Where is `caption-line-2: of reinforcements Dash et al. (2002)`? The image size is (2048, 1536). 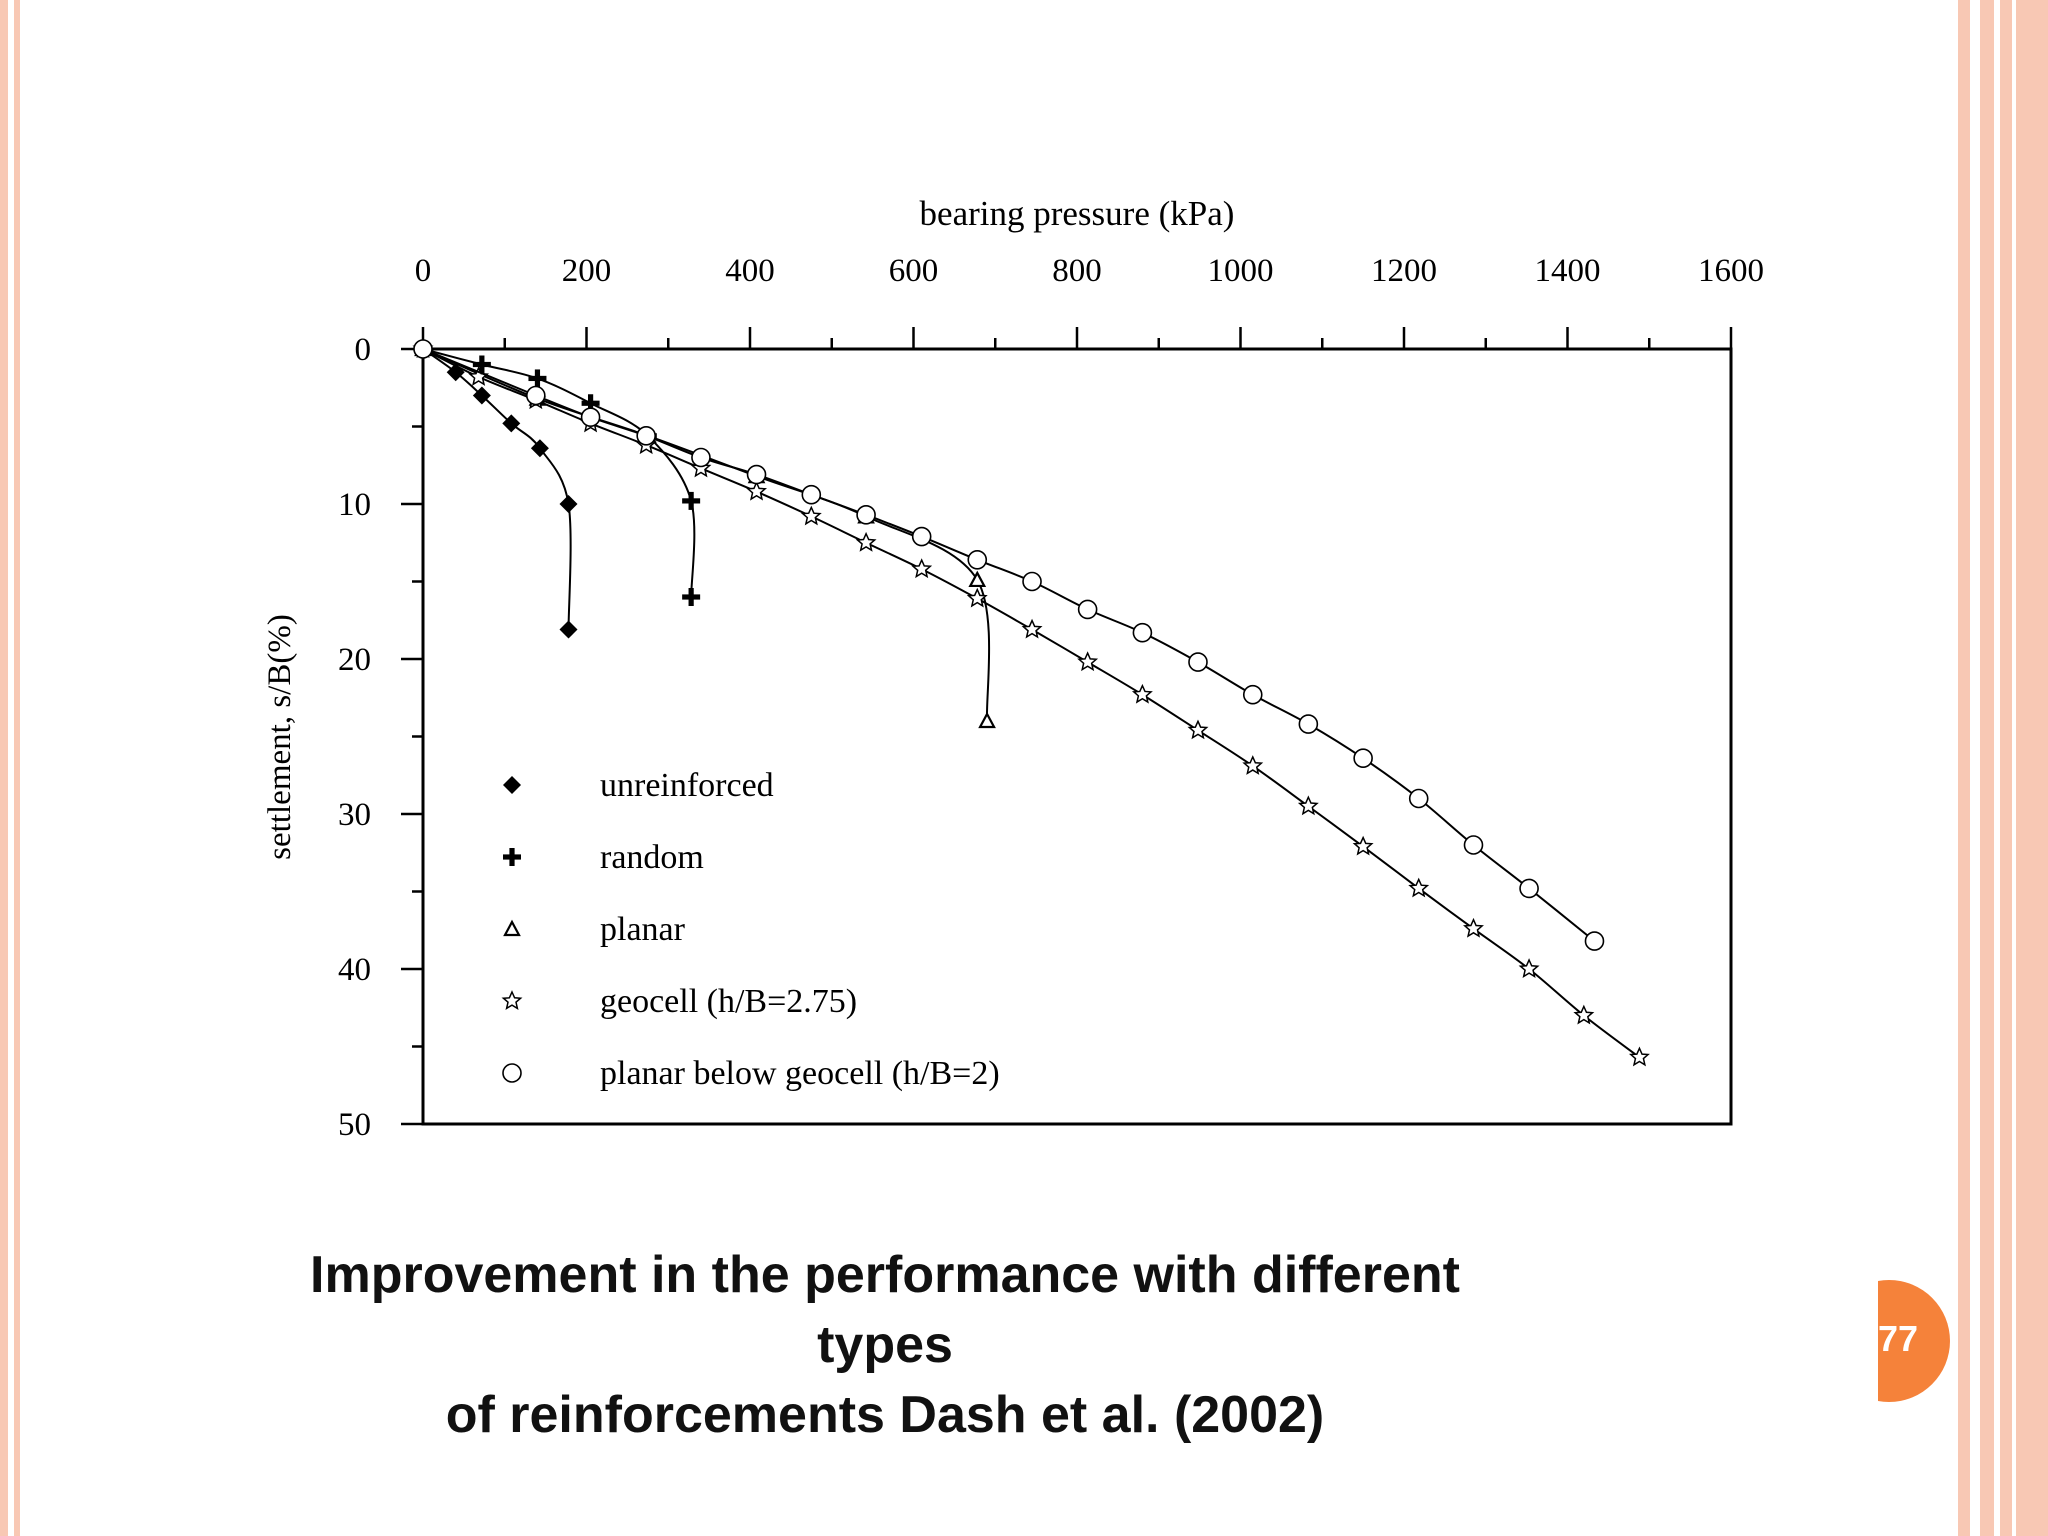
caption-line-2: of reinforcements Dash et al. (2002) is located at coordinates (885, 1415).